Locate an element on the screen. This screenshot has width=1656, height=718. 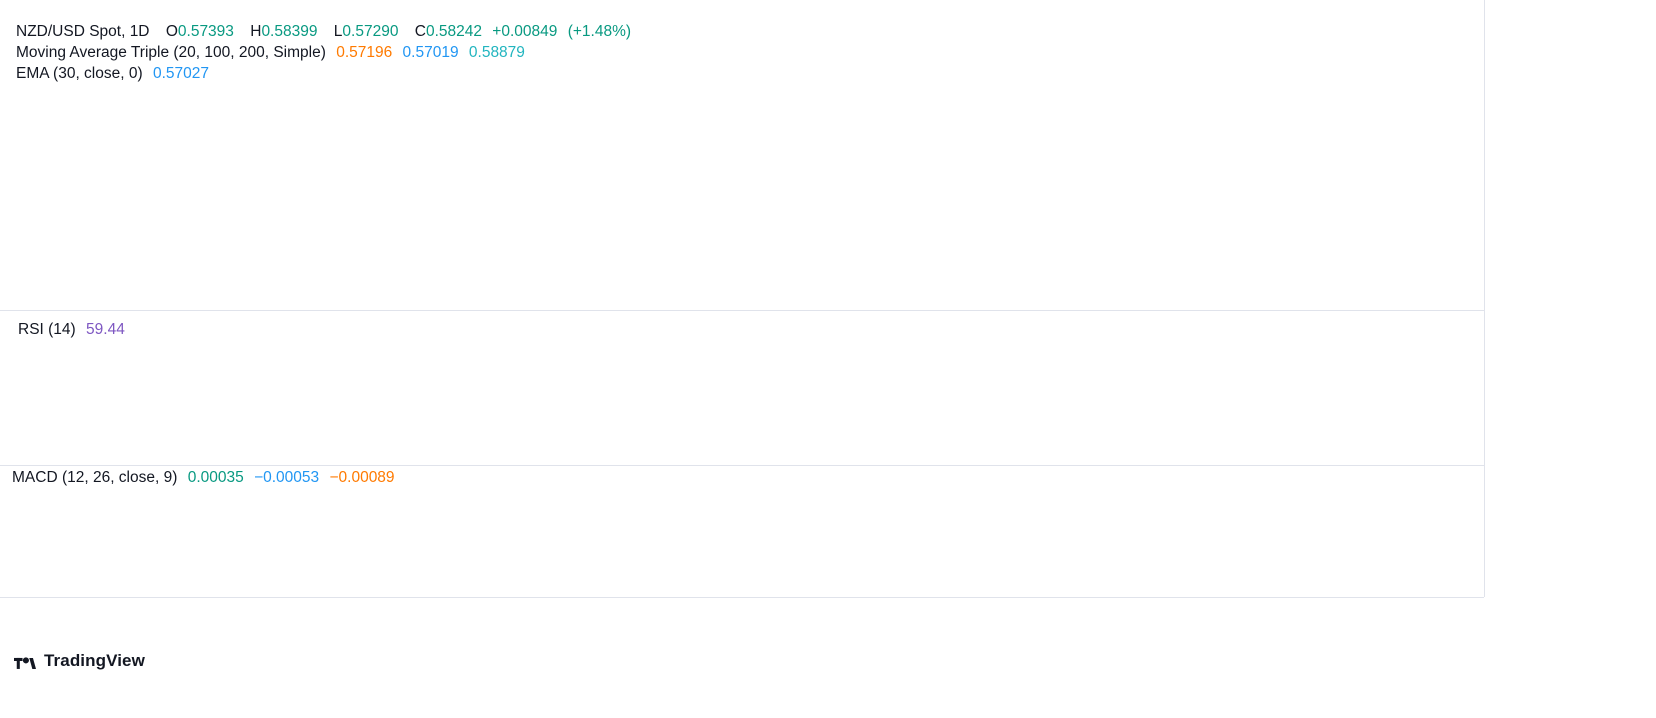
rsi-title: RSI (14) is located at coordinates (47, 329).